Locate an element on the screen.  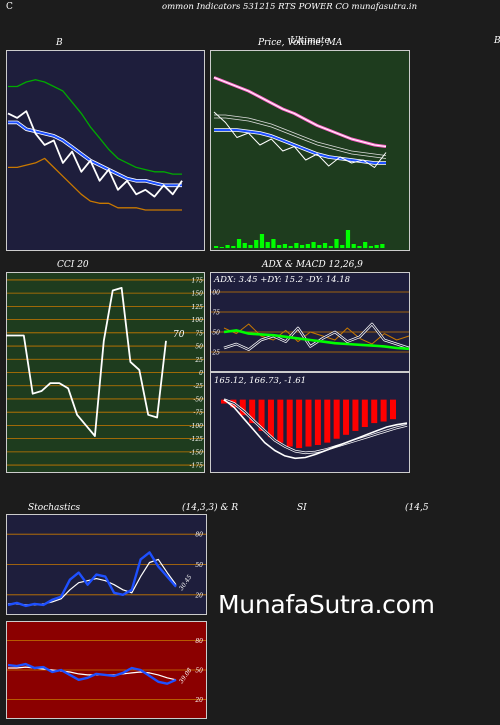
price-volume-ma-chart is located at coordinates (310, 150).